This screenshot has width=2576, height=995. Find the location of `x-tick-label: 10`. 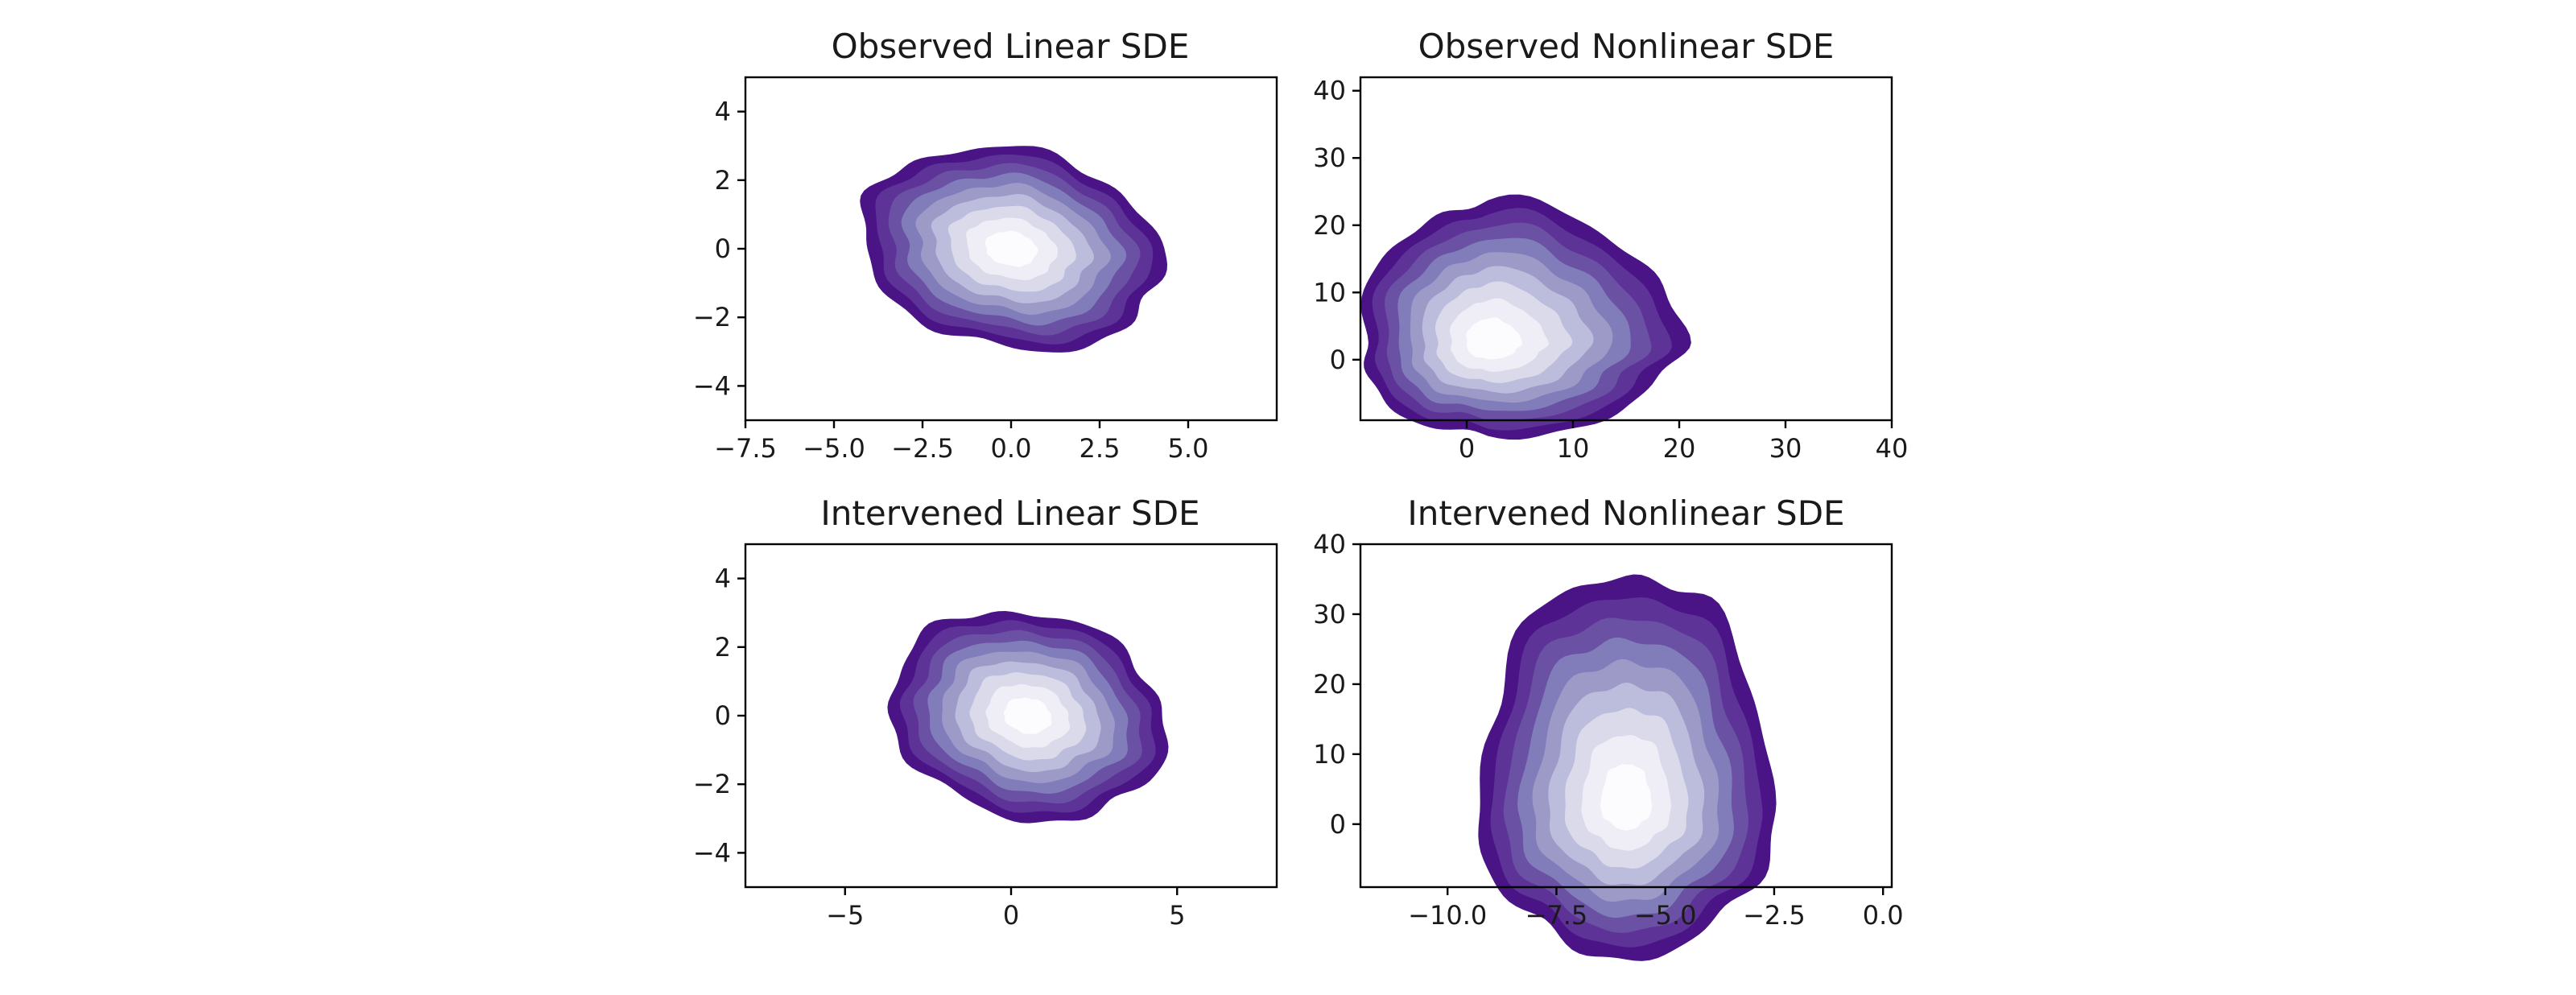

x-tick-label: 10 is located at coordinates (1573, 448).